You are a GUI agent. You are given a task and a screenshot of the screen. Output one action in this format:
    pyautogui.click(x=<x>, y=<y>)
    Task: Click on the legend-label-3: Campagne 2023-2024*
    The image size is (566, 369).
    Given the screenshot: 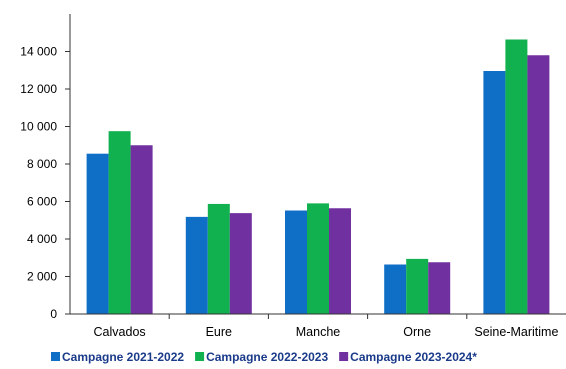 What is the action you would take?
    pyautogui.click(x=413, y=357)
    